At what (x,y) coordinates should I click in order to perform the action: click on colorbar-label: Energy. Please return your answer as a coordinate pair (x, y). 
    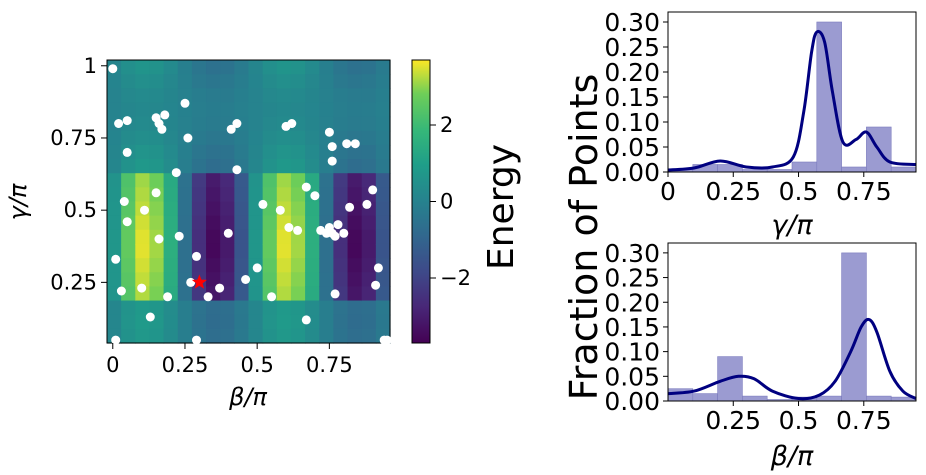
    Looking at the image, I should click on (501, 207).